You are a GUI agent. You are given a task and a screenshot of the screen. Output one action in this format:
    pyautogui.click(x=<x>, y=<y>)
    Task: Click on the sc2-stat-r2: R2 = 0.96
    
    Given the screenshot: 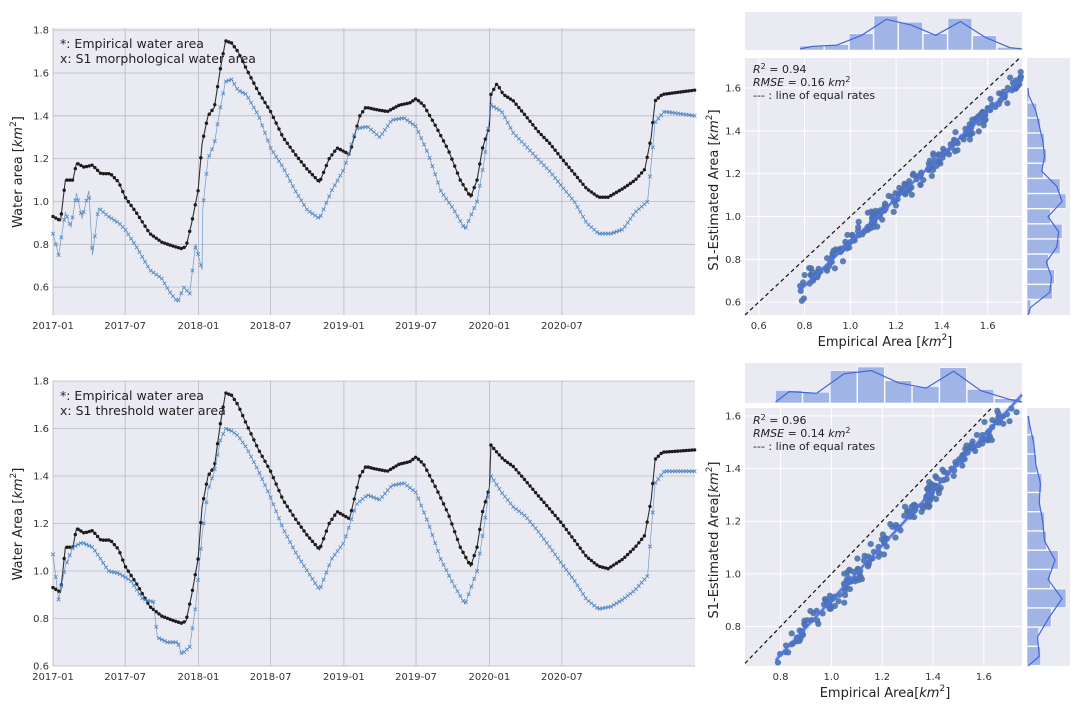 What is the action you would take?
    pyautogui.click(x=779, y=420)
    